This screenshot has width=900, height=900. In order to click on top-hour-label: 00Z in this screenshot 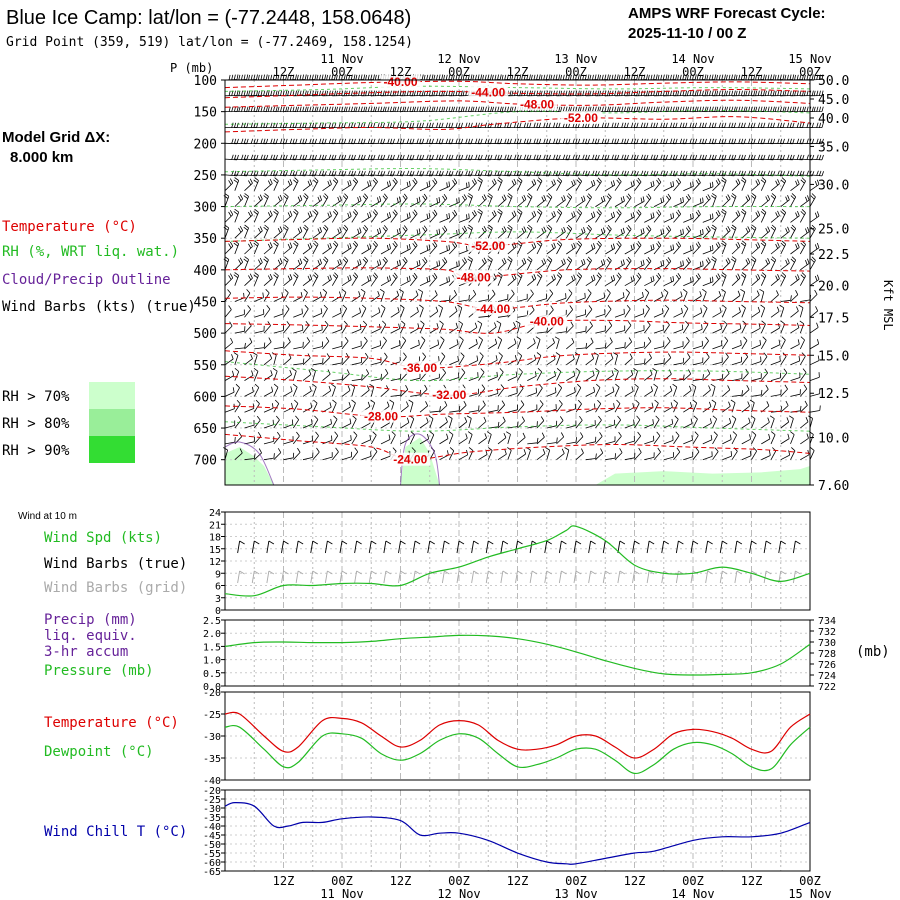, I will do `click(576, 72)`.